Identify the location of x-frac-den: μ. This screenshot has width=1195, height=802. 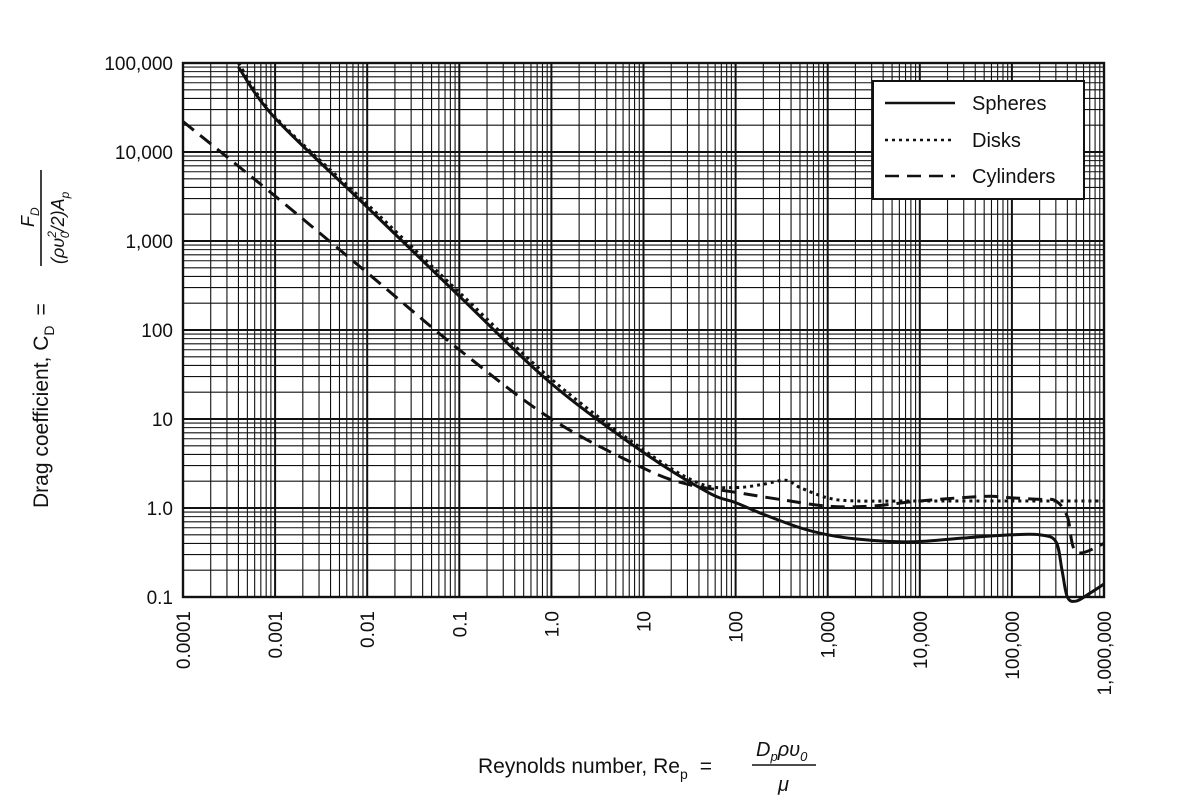
(783, 785).